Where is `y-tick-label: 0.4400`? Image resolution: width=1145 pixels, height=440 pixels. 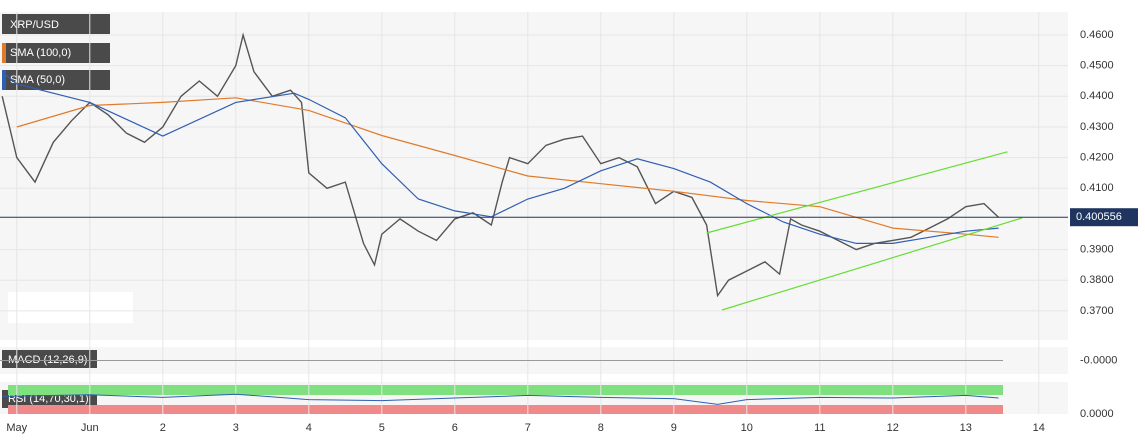 y-tick-label: 0.4400 is located at coordinates (1097, 96).